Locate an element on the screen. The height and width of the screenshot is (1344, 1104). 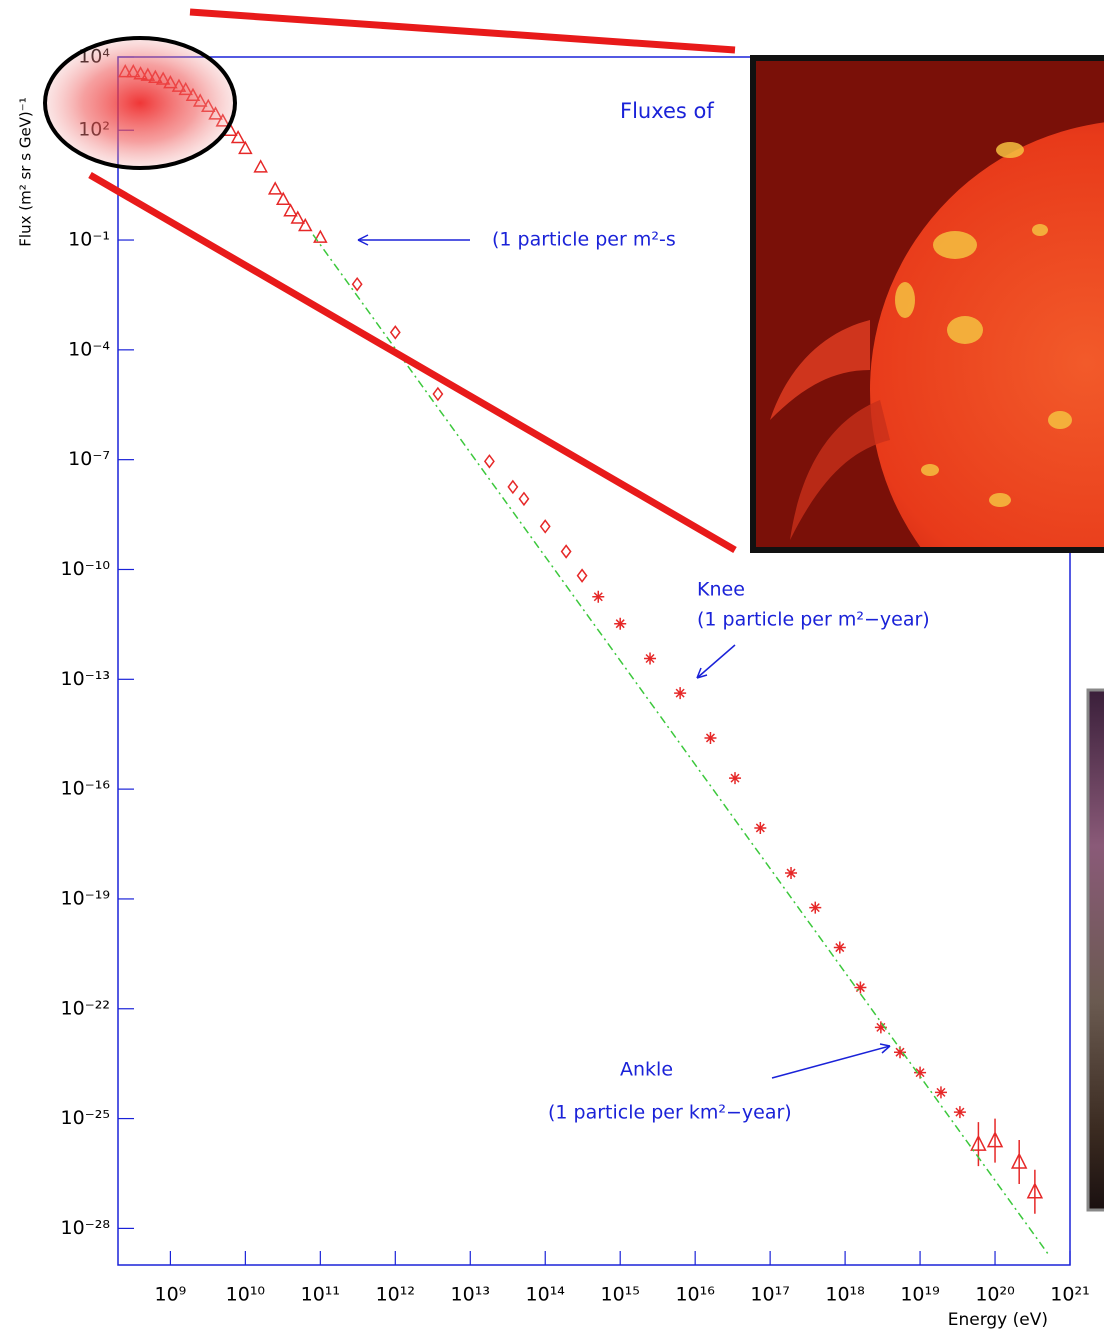
x-tick-label: 10¹⁹ is located at coordinates (919, 1295).